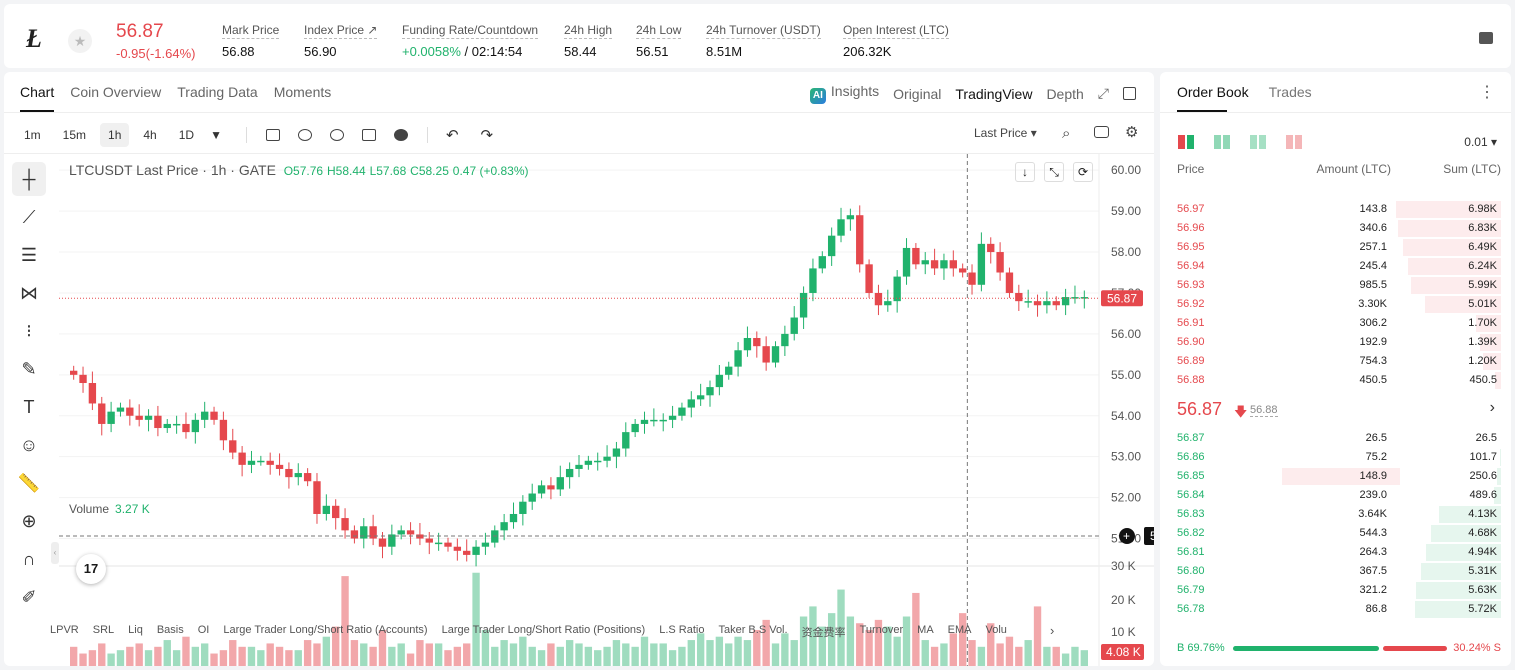 The height and width of the screenshot is (670, 1515). Describe the element at coordinates (1335, 495) in the screenshot. I see `orderbook-row: 56.84 239.0 489.6` at that location.